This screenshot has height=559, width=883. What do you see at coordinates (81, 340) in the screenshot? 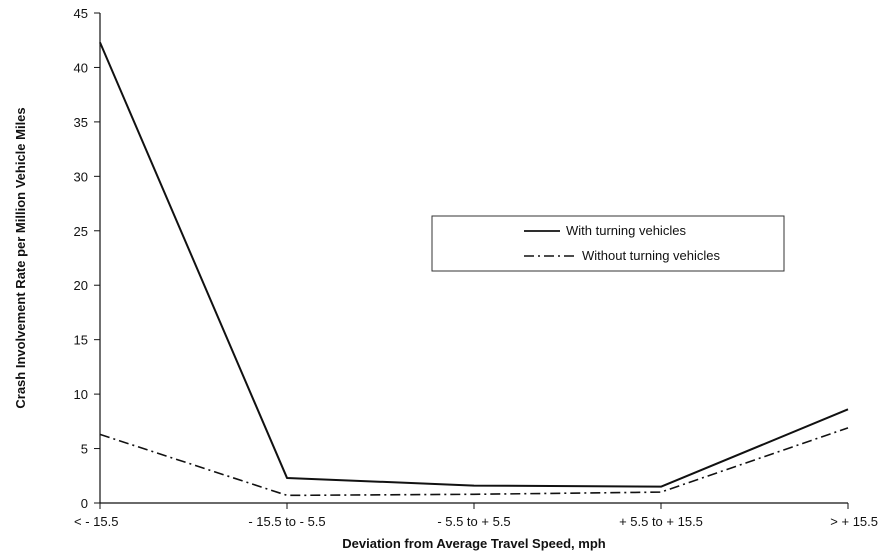
I see `y-tick-label: 15` at bounding box center [81, 340].